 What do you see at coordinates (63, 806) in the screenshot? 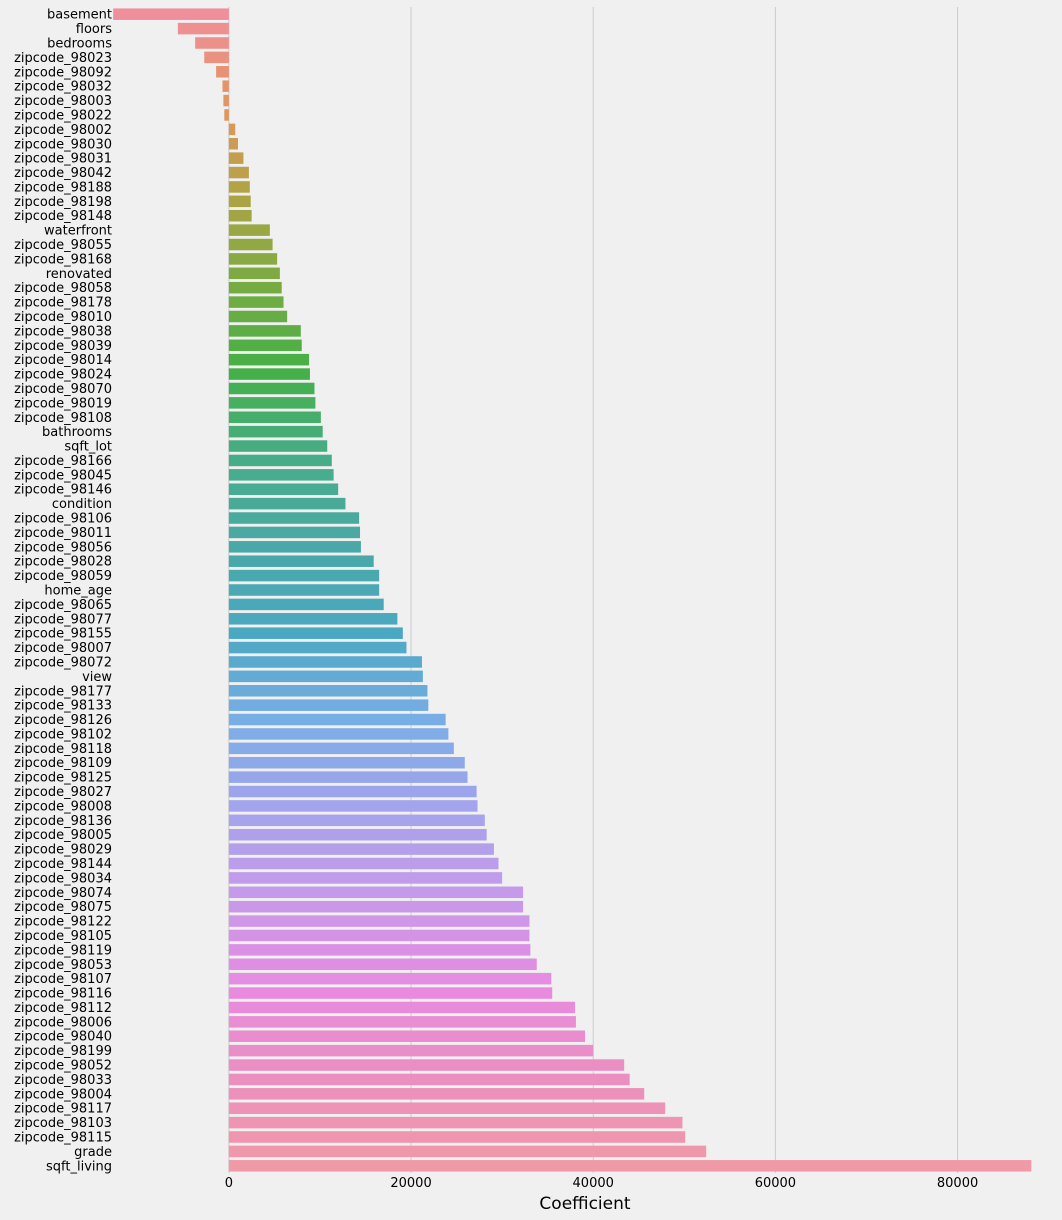
I see `category-label: zipcode_98008` at bounding box center [63, 806].